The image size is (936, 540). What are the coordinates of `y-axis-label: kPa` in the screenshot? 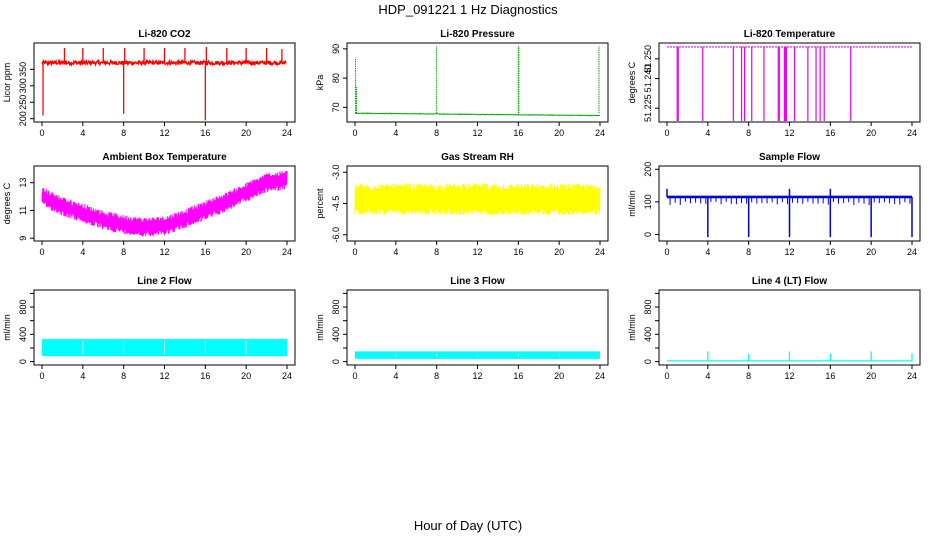 It's located at (320, 83).